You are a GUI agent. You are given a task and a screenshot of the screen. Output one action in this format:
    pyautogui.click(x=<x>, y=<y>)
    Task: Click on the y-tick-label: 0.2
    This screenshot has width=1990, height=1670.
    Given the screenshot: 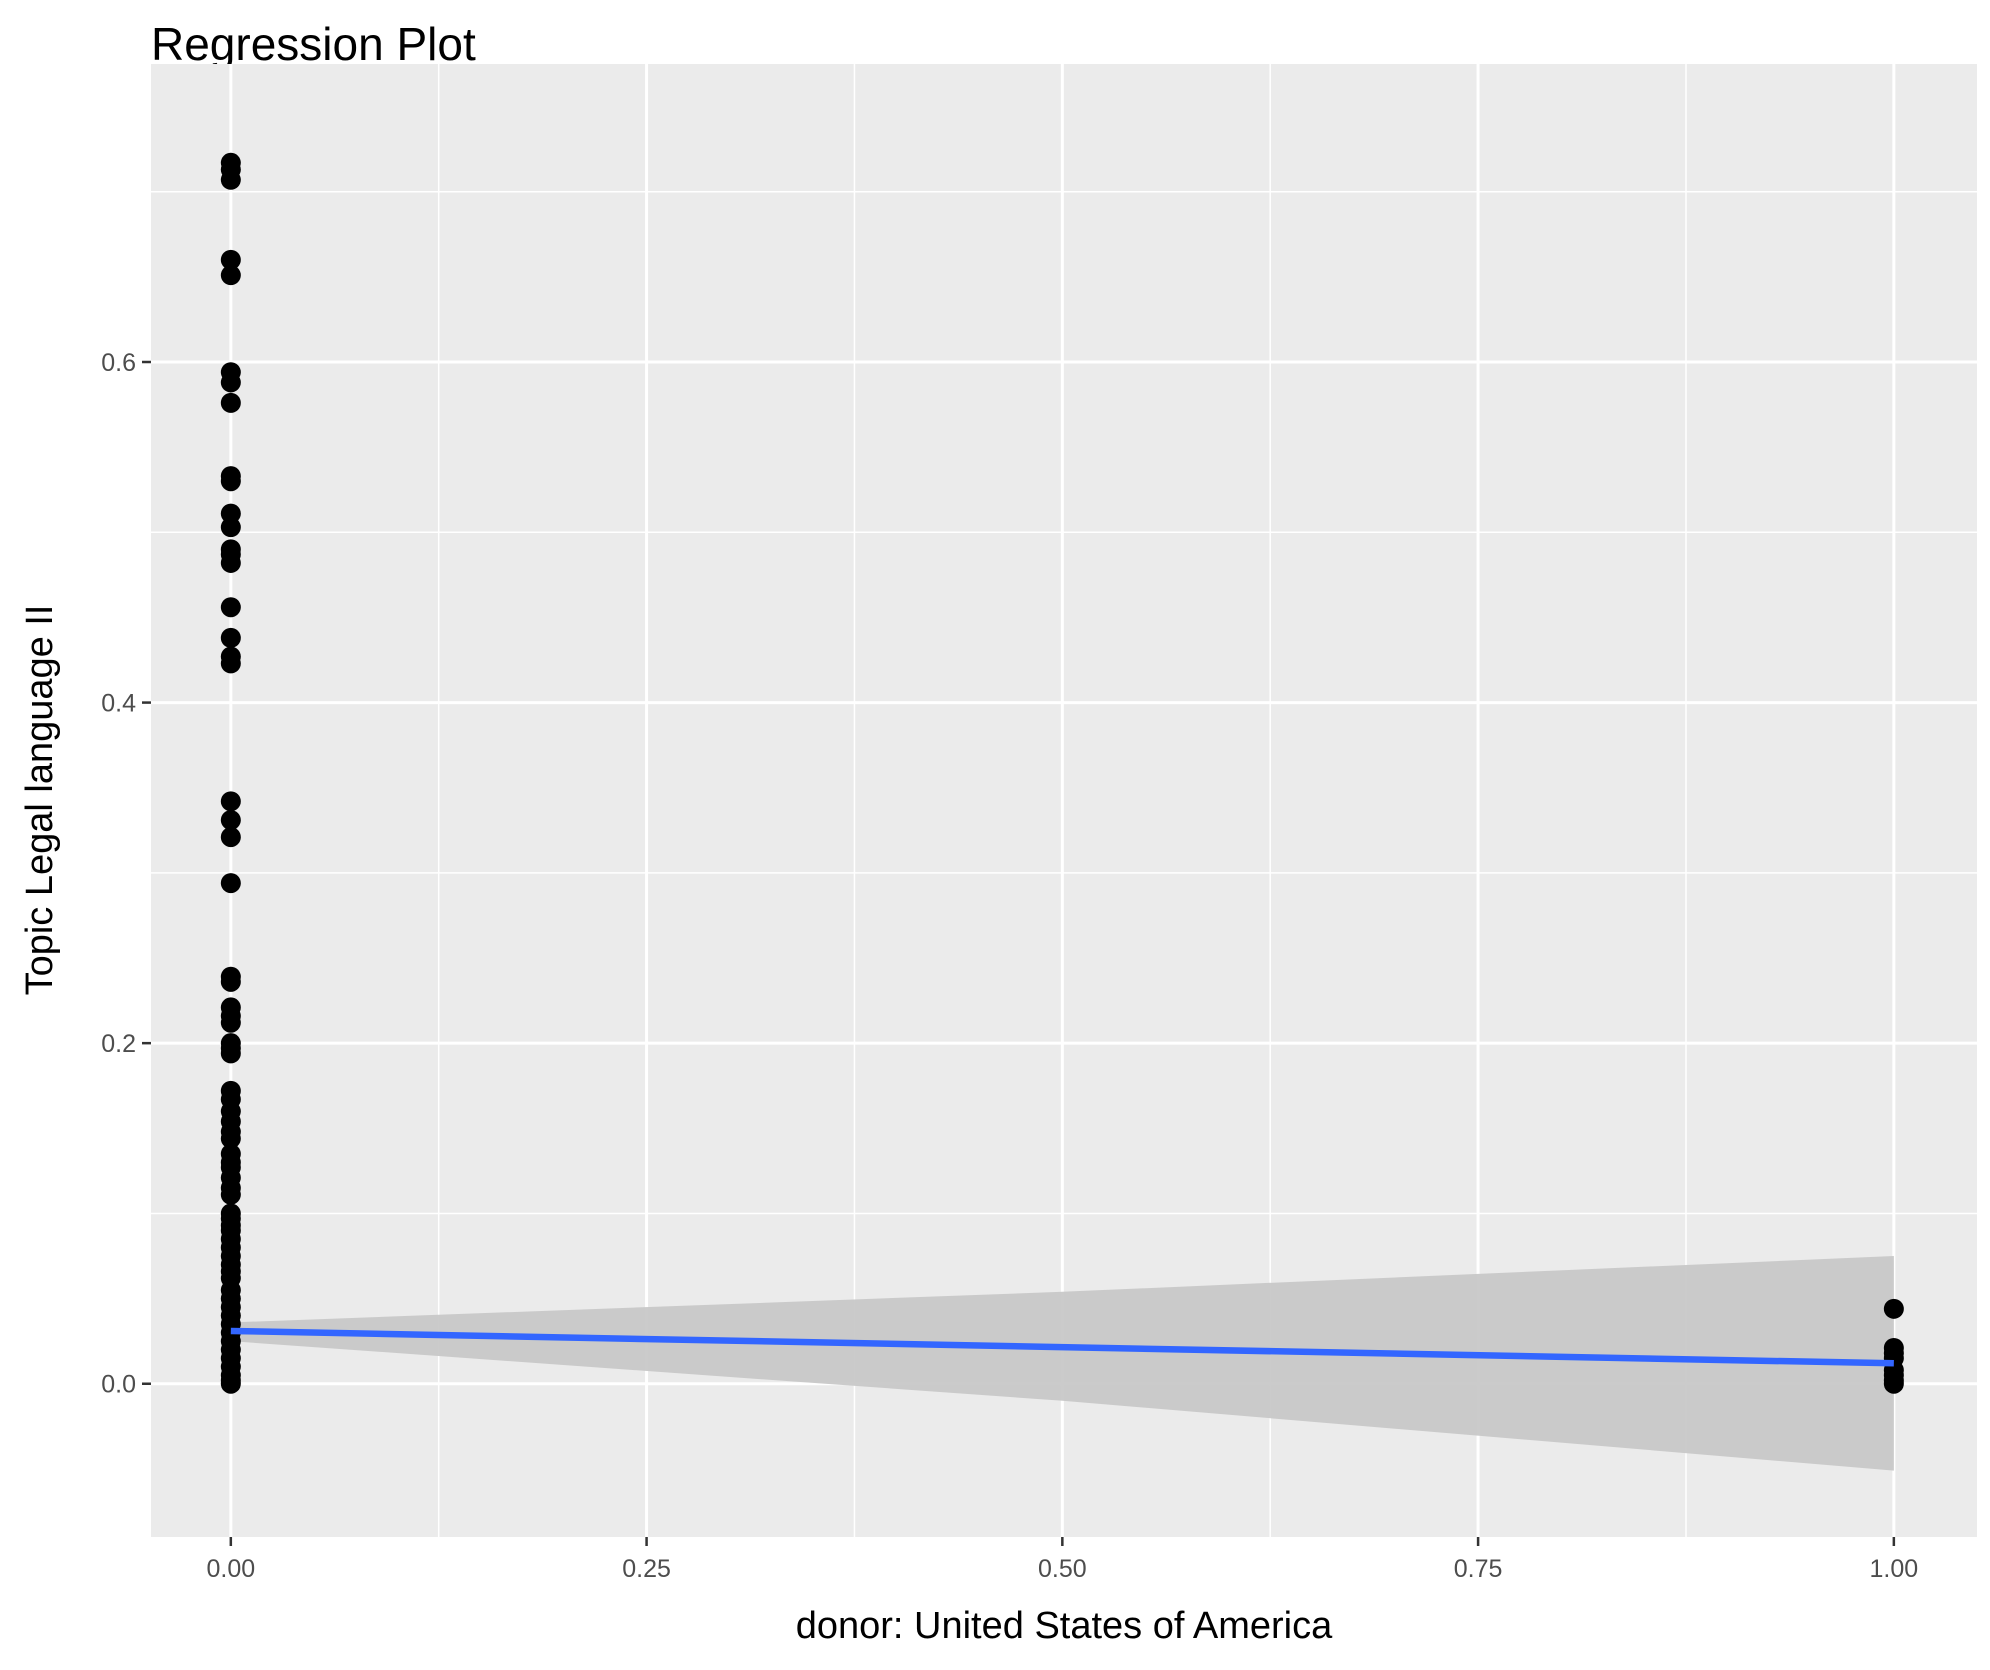 What is the action you would take?
    pyautogui.click(x=118, y=1044)
    